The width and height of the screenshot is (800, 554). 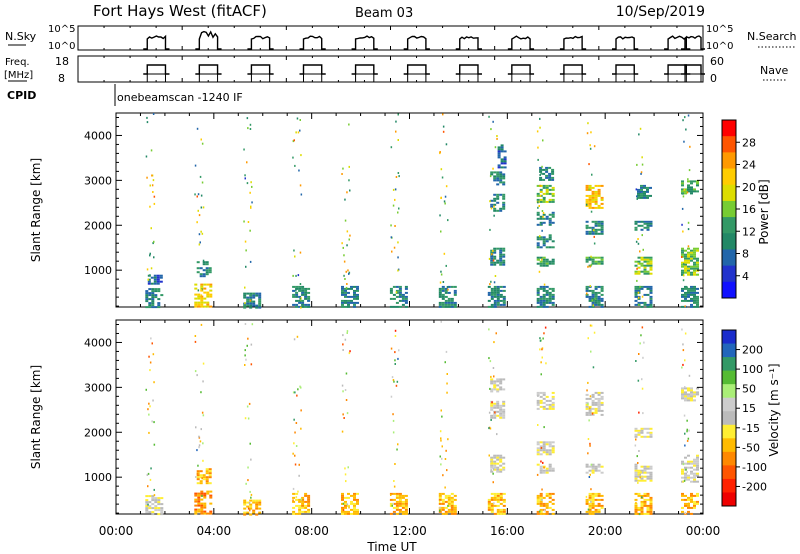 What do you see at coordinates (729, 161) in the screenshot?
I see `colorbar-swatch` at bounding box center [729, 161].